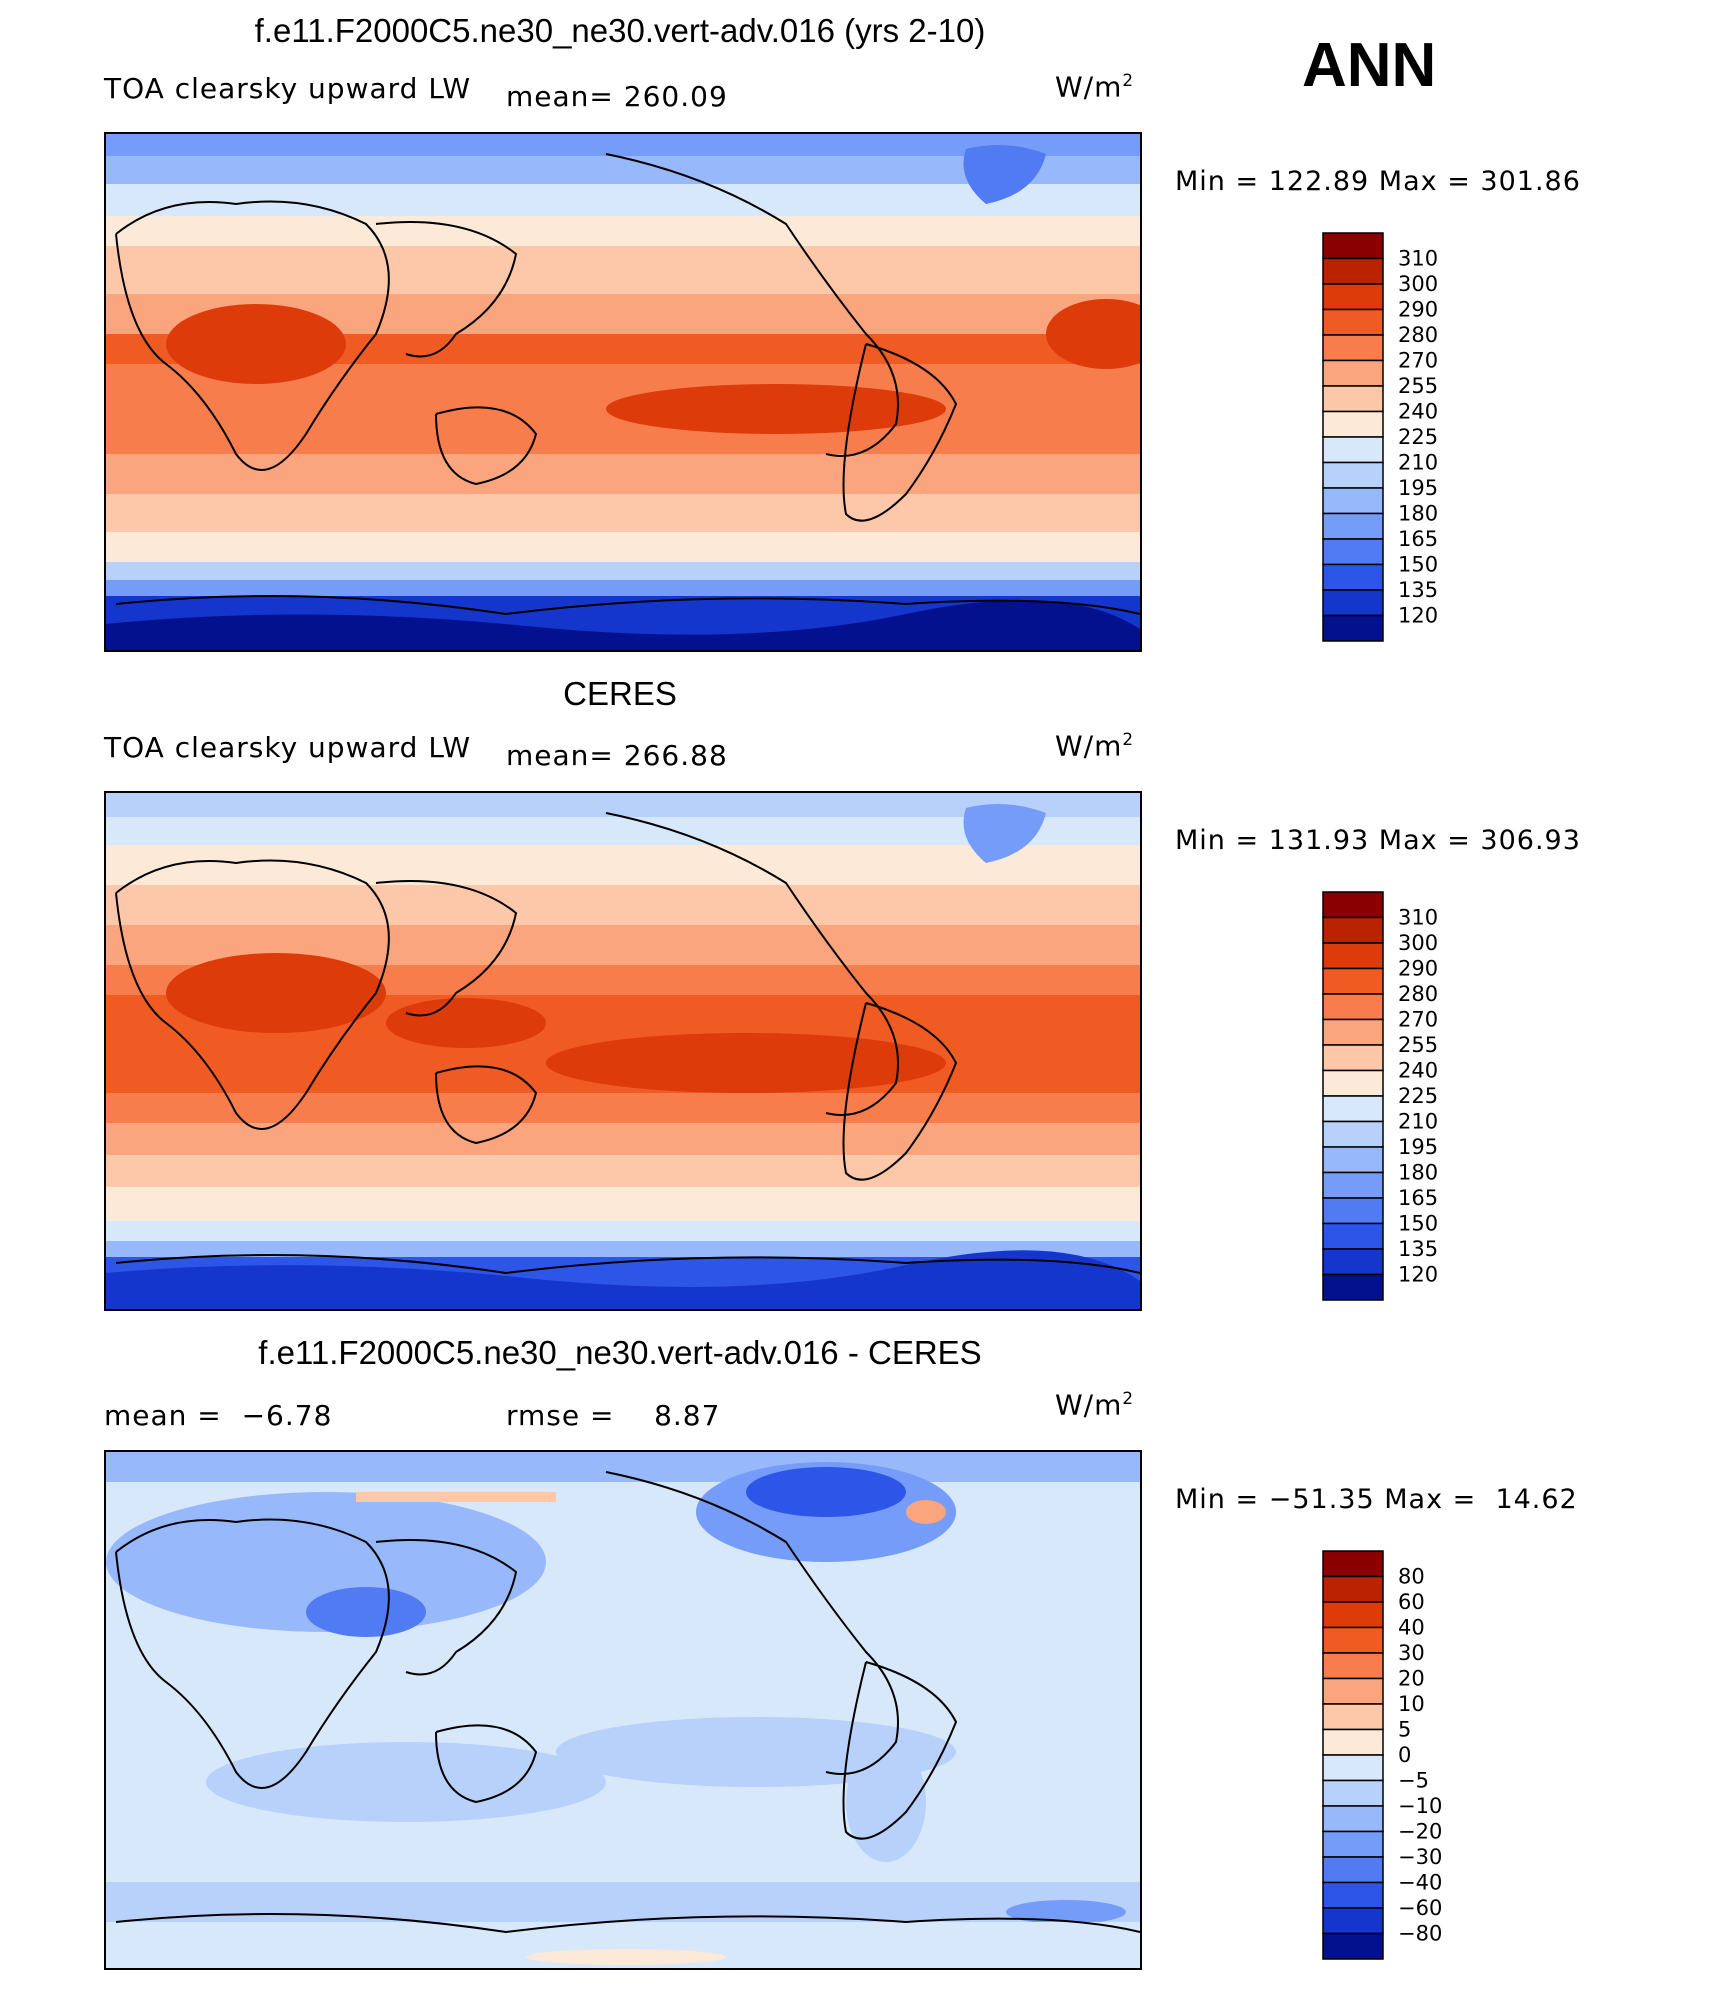 This screenshot has height=1991, width=1710. I want to click on panel3-min-label: Min =, so click(1217, 1499).